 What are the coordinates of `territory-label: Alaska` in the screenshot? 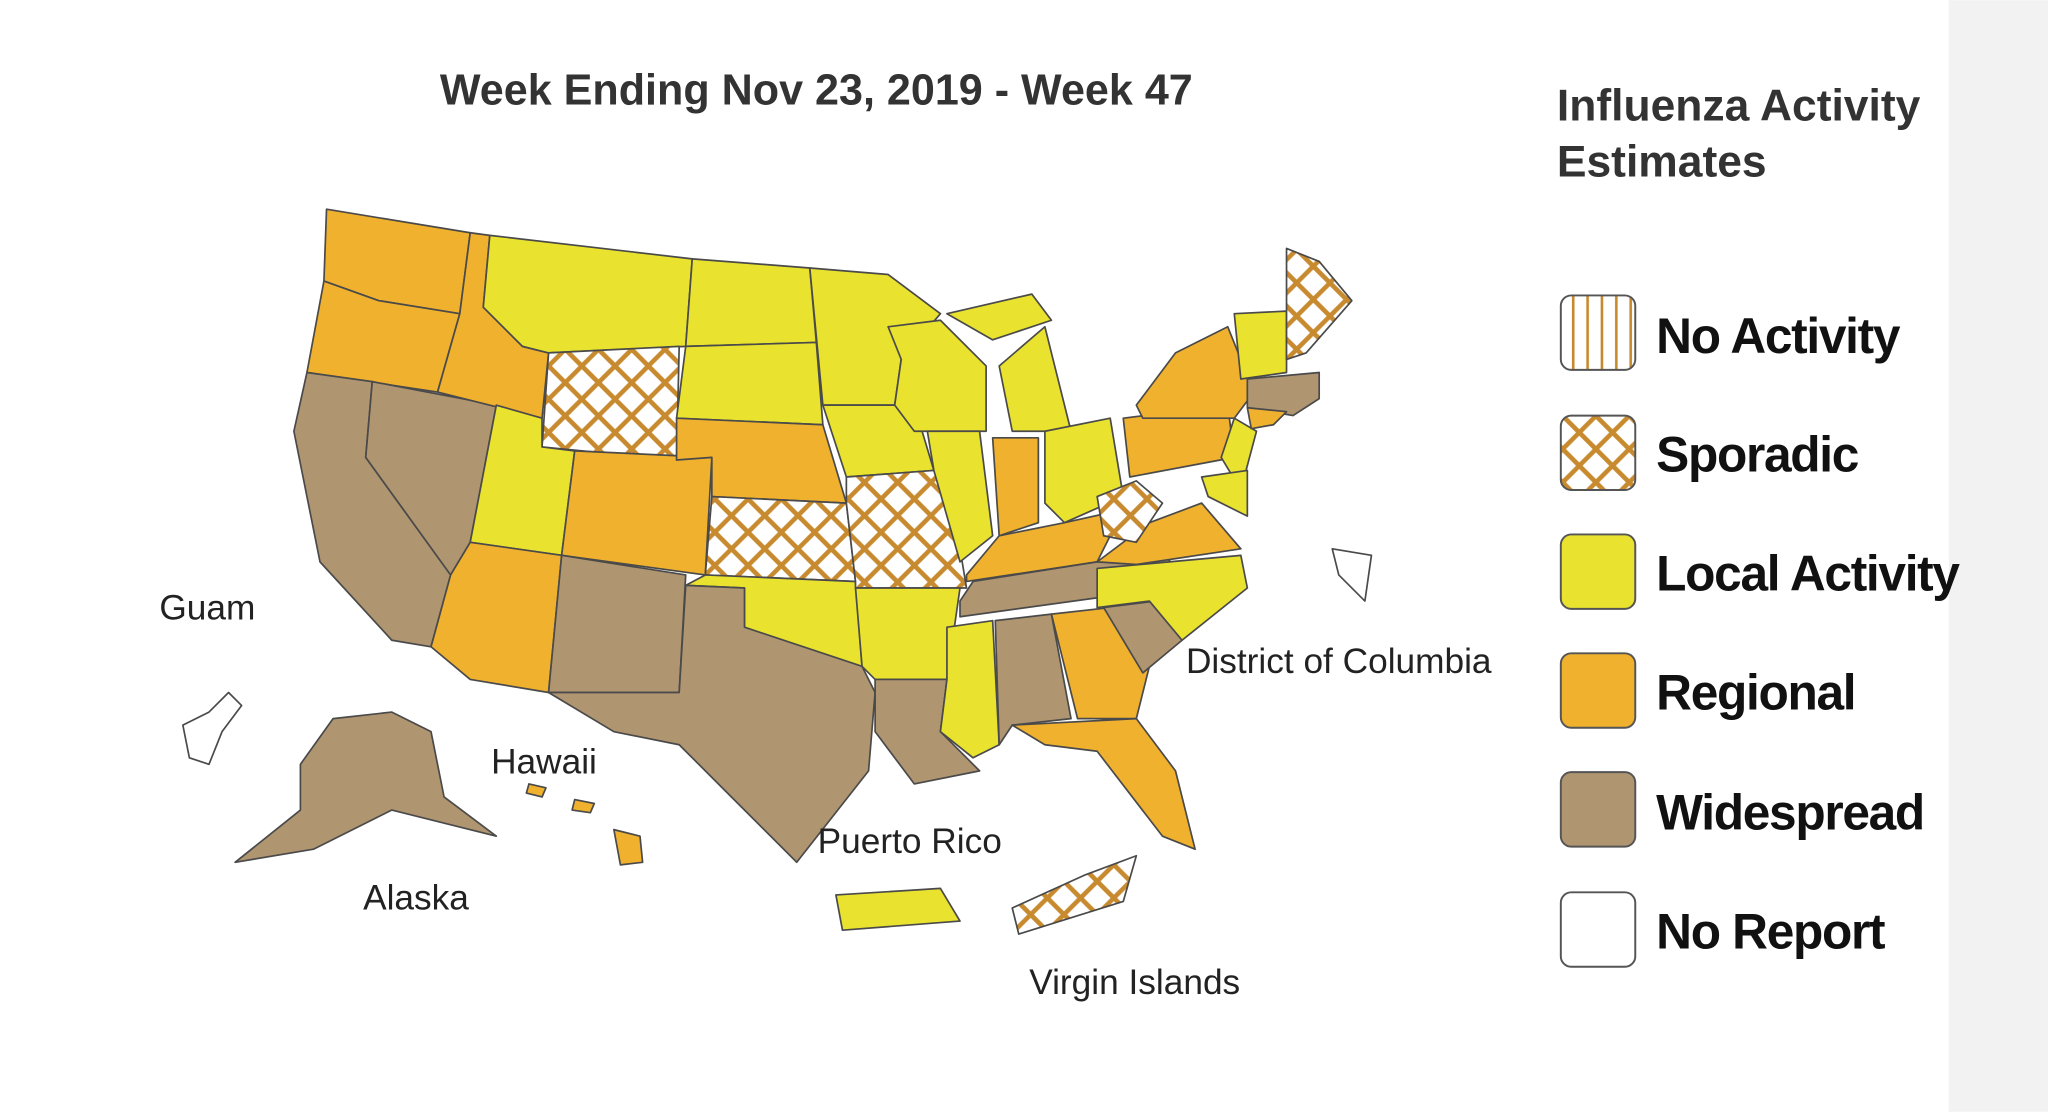 It's located at (416, 897).